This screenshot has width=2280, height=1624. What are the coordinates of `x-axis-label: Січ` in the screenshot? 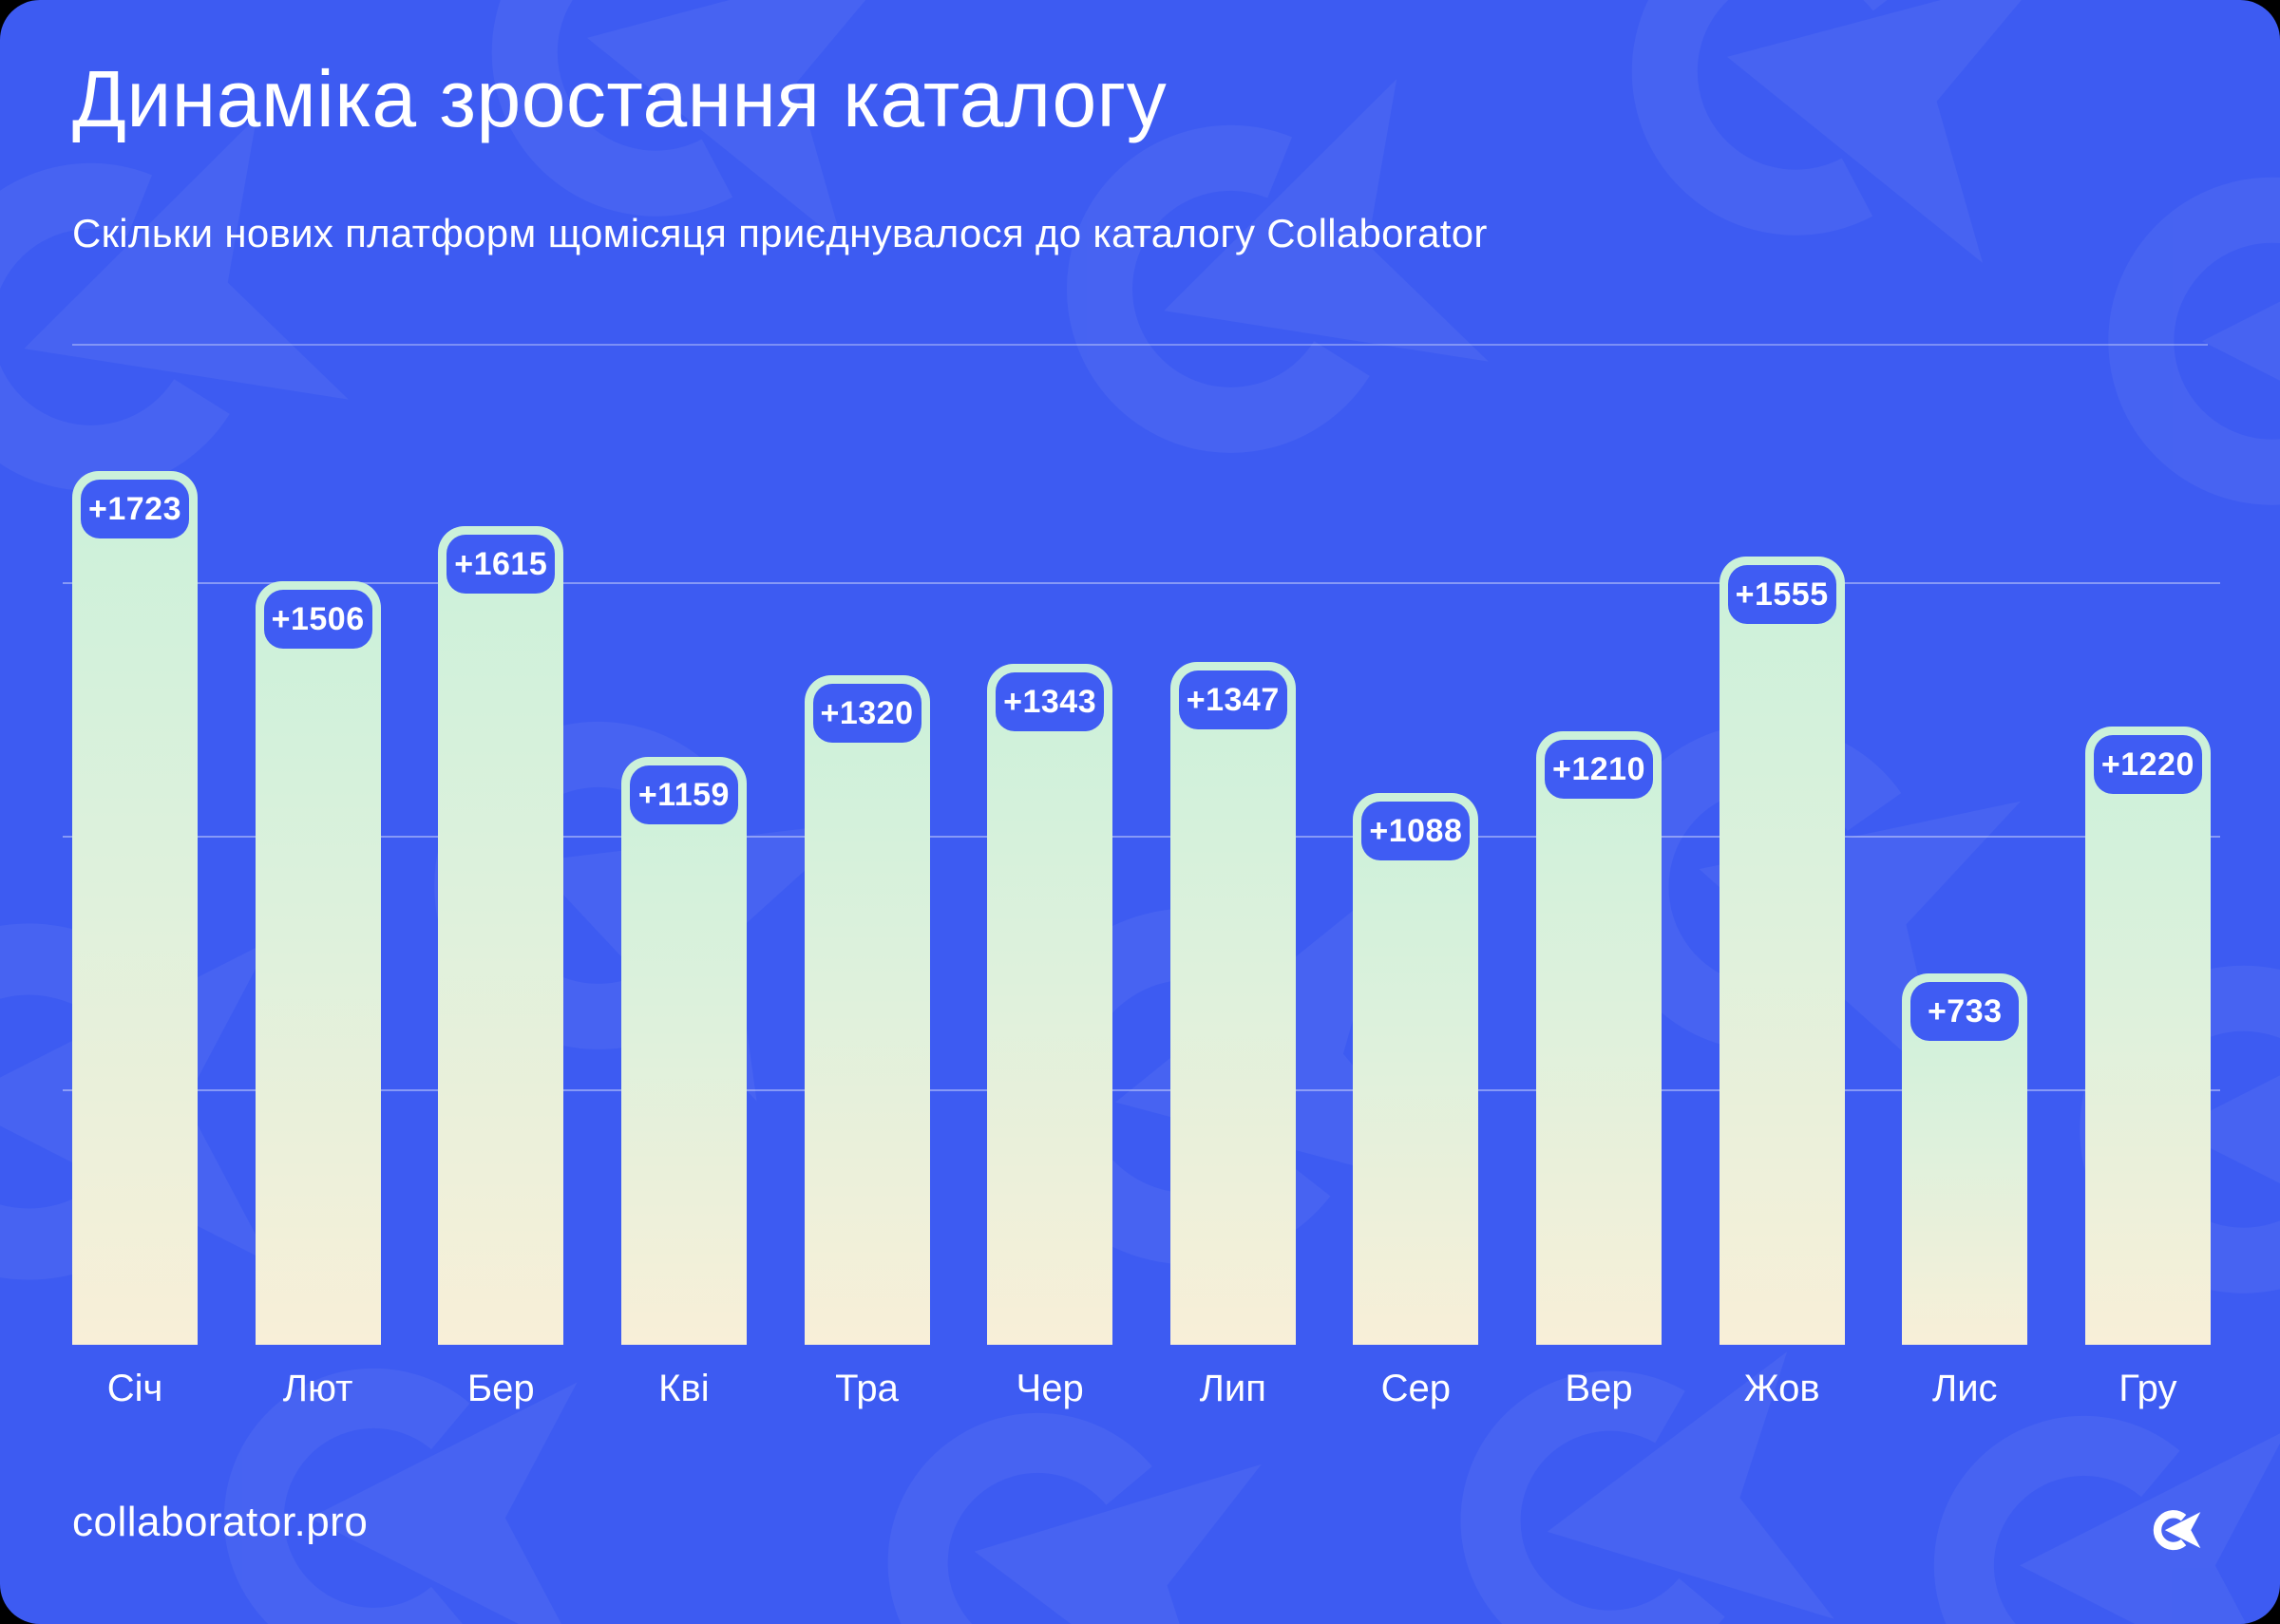 It's located at (134, 1388).